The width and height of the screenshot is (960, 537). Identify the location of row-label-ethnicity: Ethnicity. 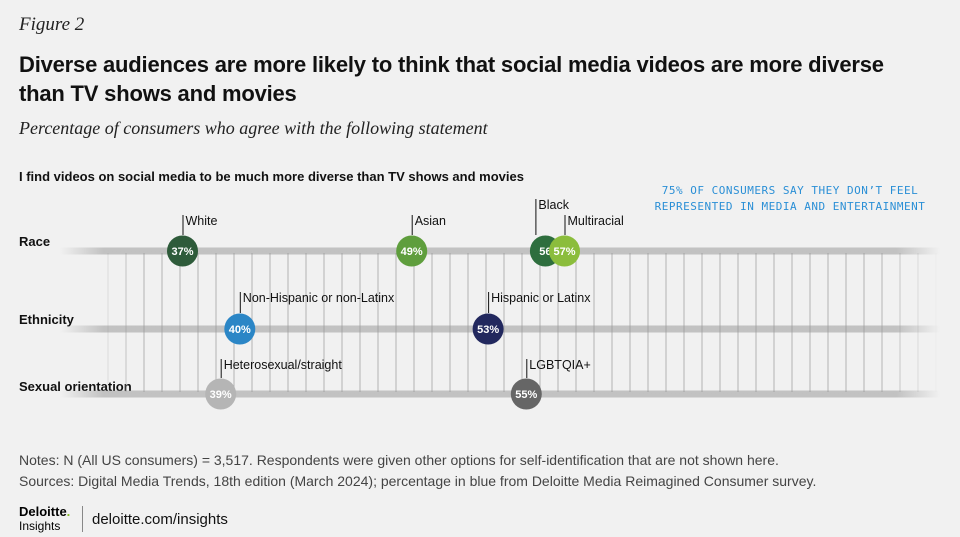
(46, 319).